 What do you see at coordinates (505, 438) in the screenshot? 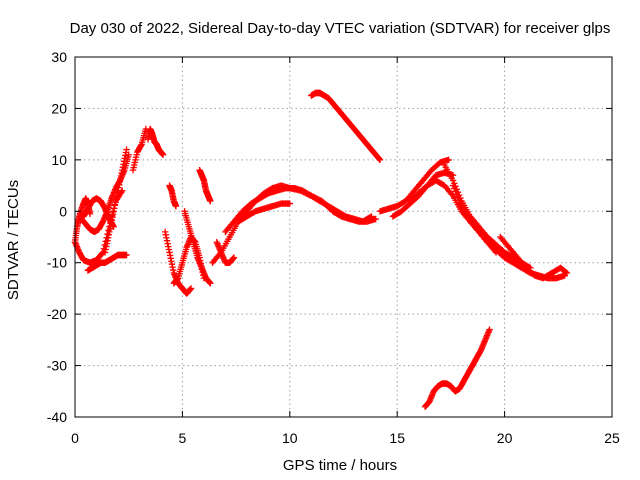
I see `x-tick-label: 20` at bounding box center [505, 438].